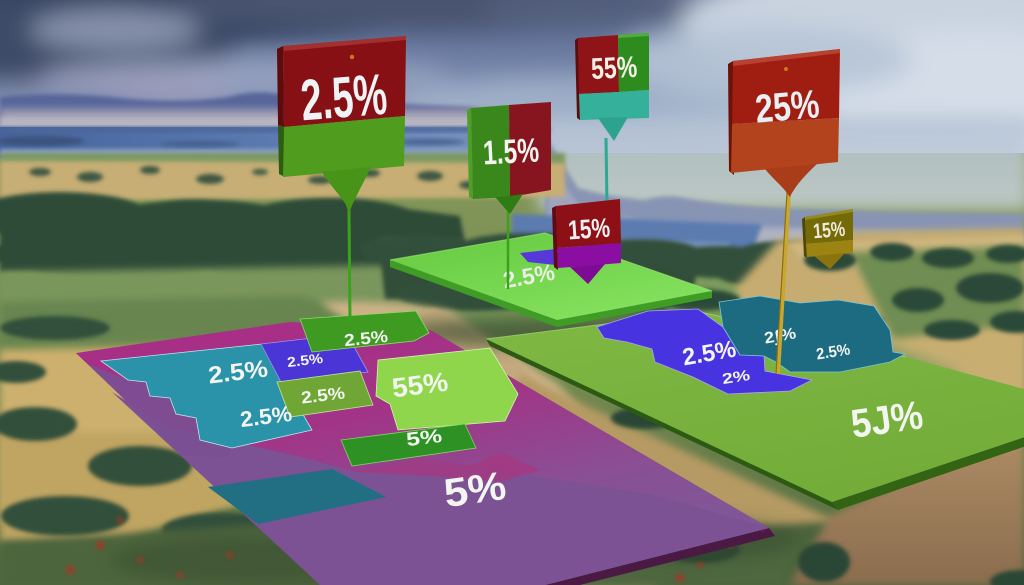 This screenshot has height=585, width=1024. Describe the element at coordinates (511, 152) in the screenshot. I see `svg-text: 1.5%` at that location.